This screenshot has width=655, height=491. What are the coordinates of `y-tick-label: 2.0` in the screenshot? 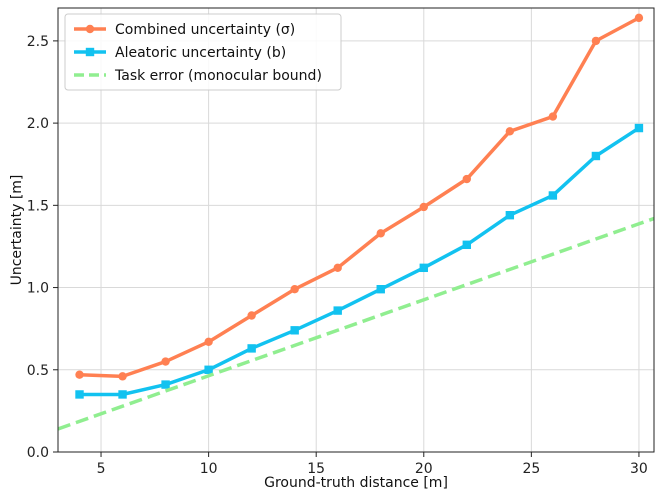 It's located at (38, 124).